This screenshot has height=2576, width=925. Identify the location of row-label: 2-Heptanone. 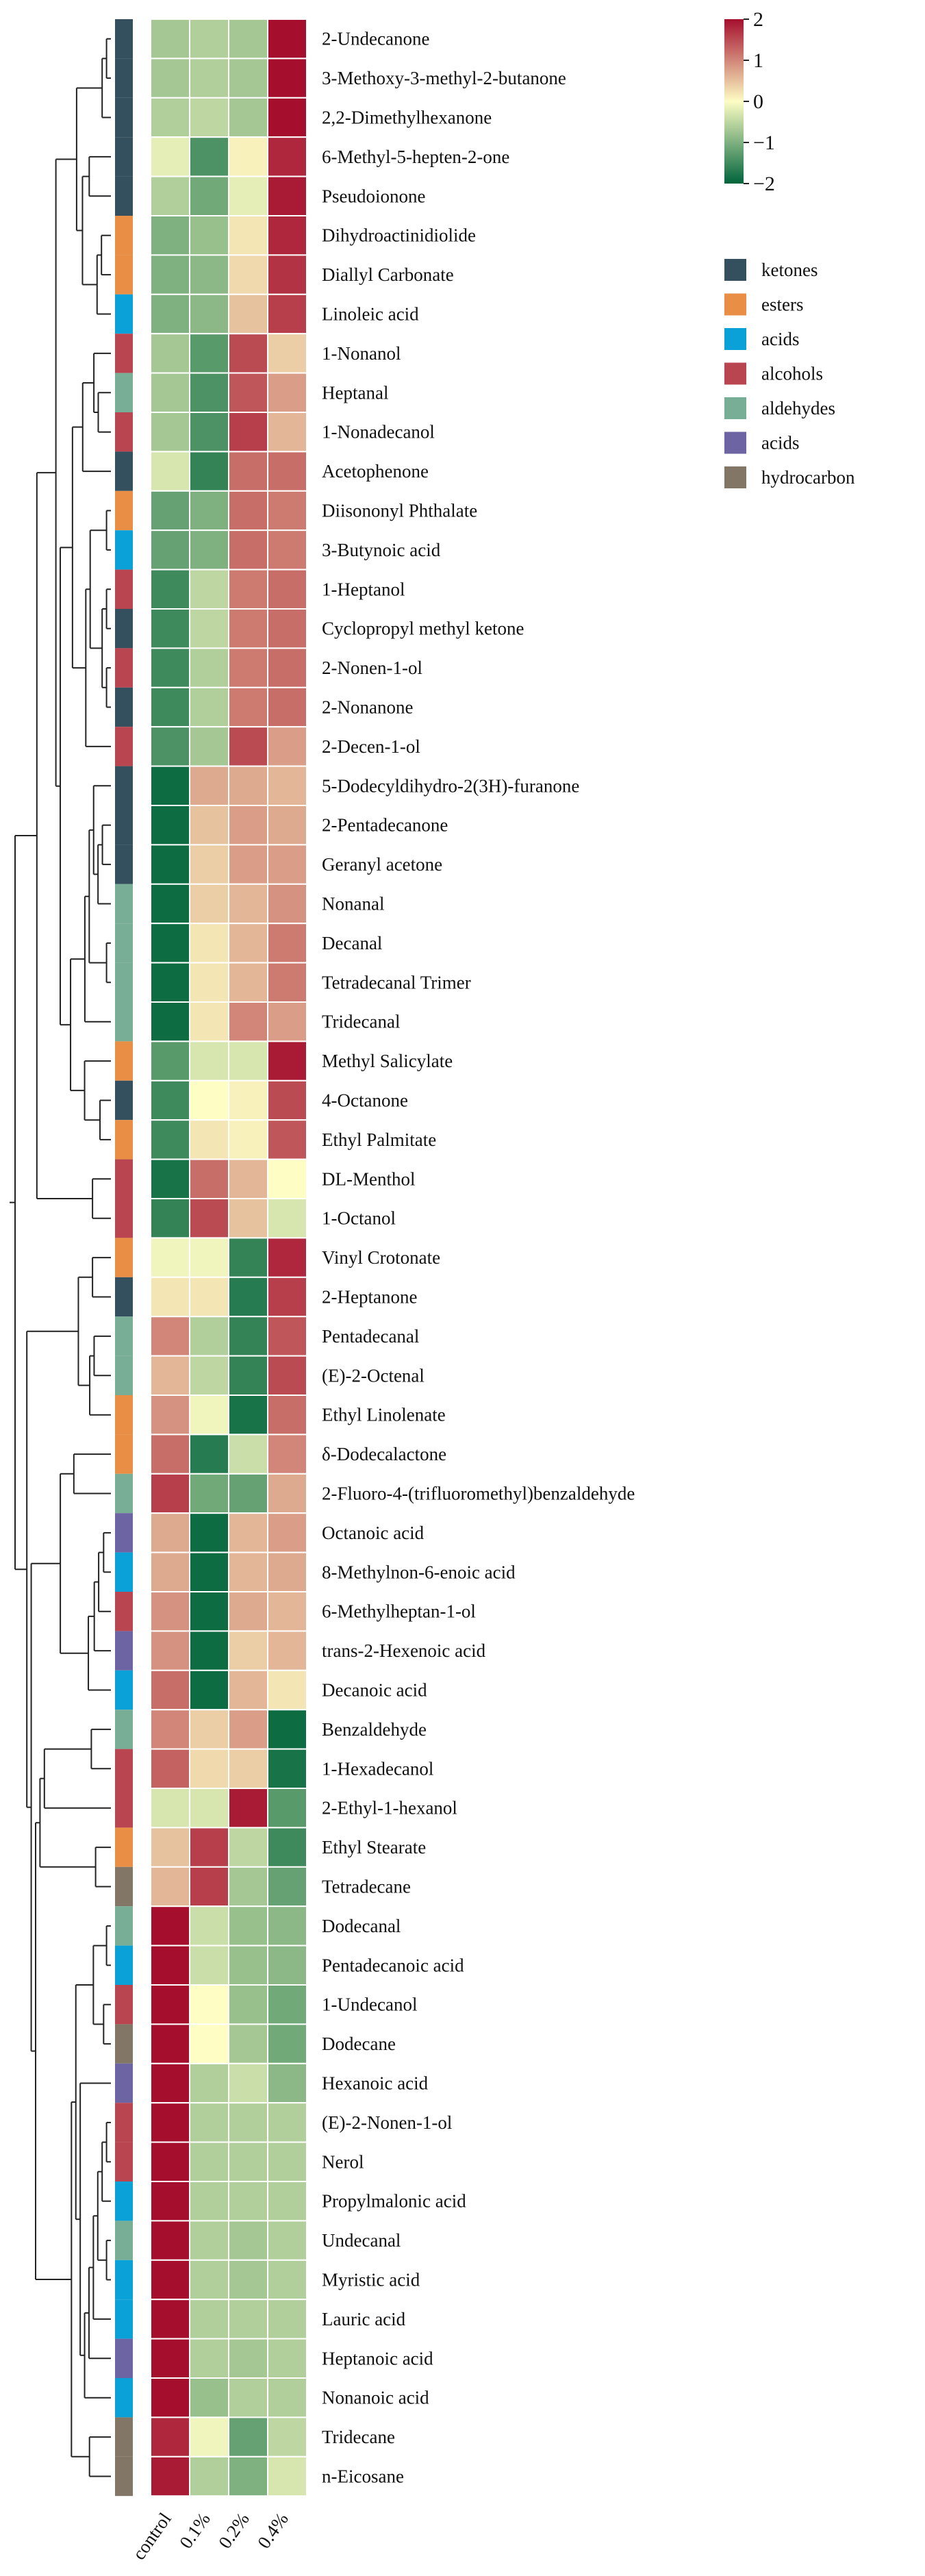
(369, 1297).